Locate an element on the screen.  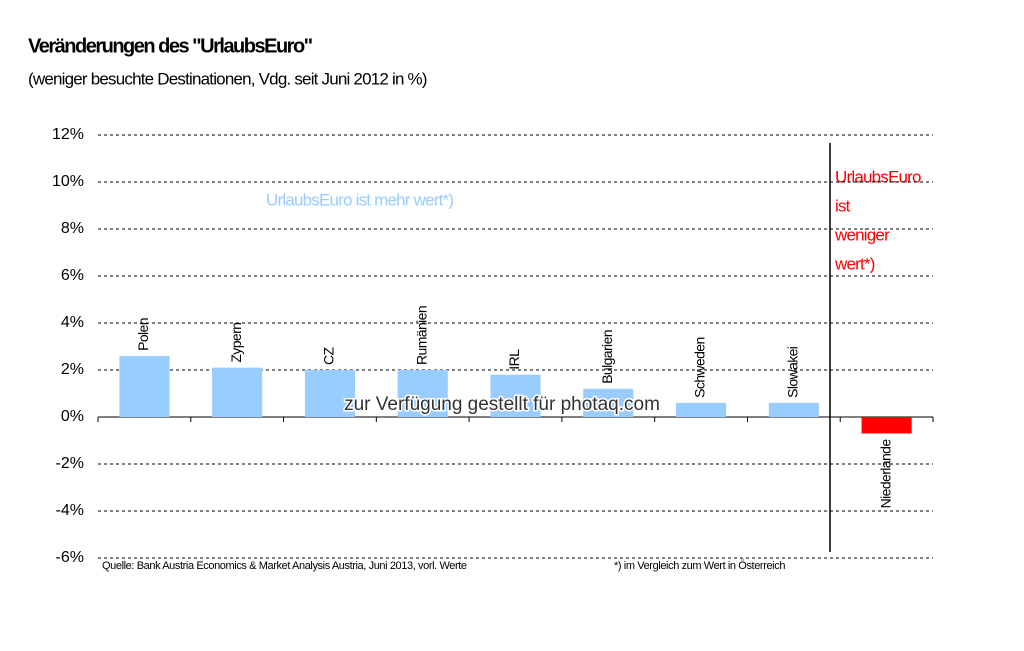
y-tick-label: 6% is located at coordinates (72, 275).